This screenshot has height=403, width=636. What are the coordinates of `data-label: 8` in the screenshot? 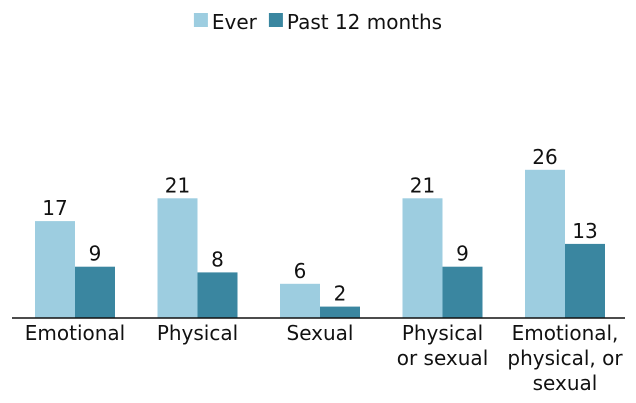 It's located at (217, 259).